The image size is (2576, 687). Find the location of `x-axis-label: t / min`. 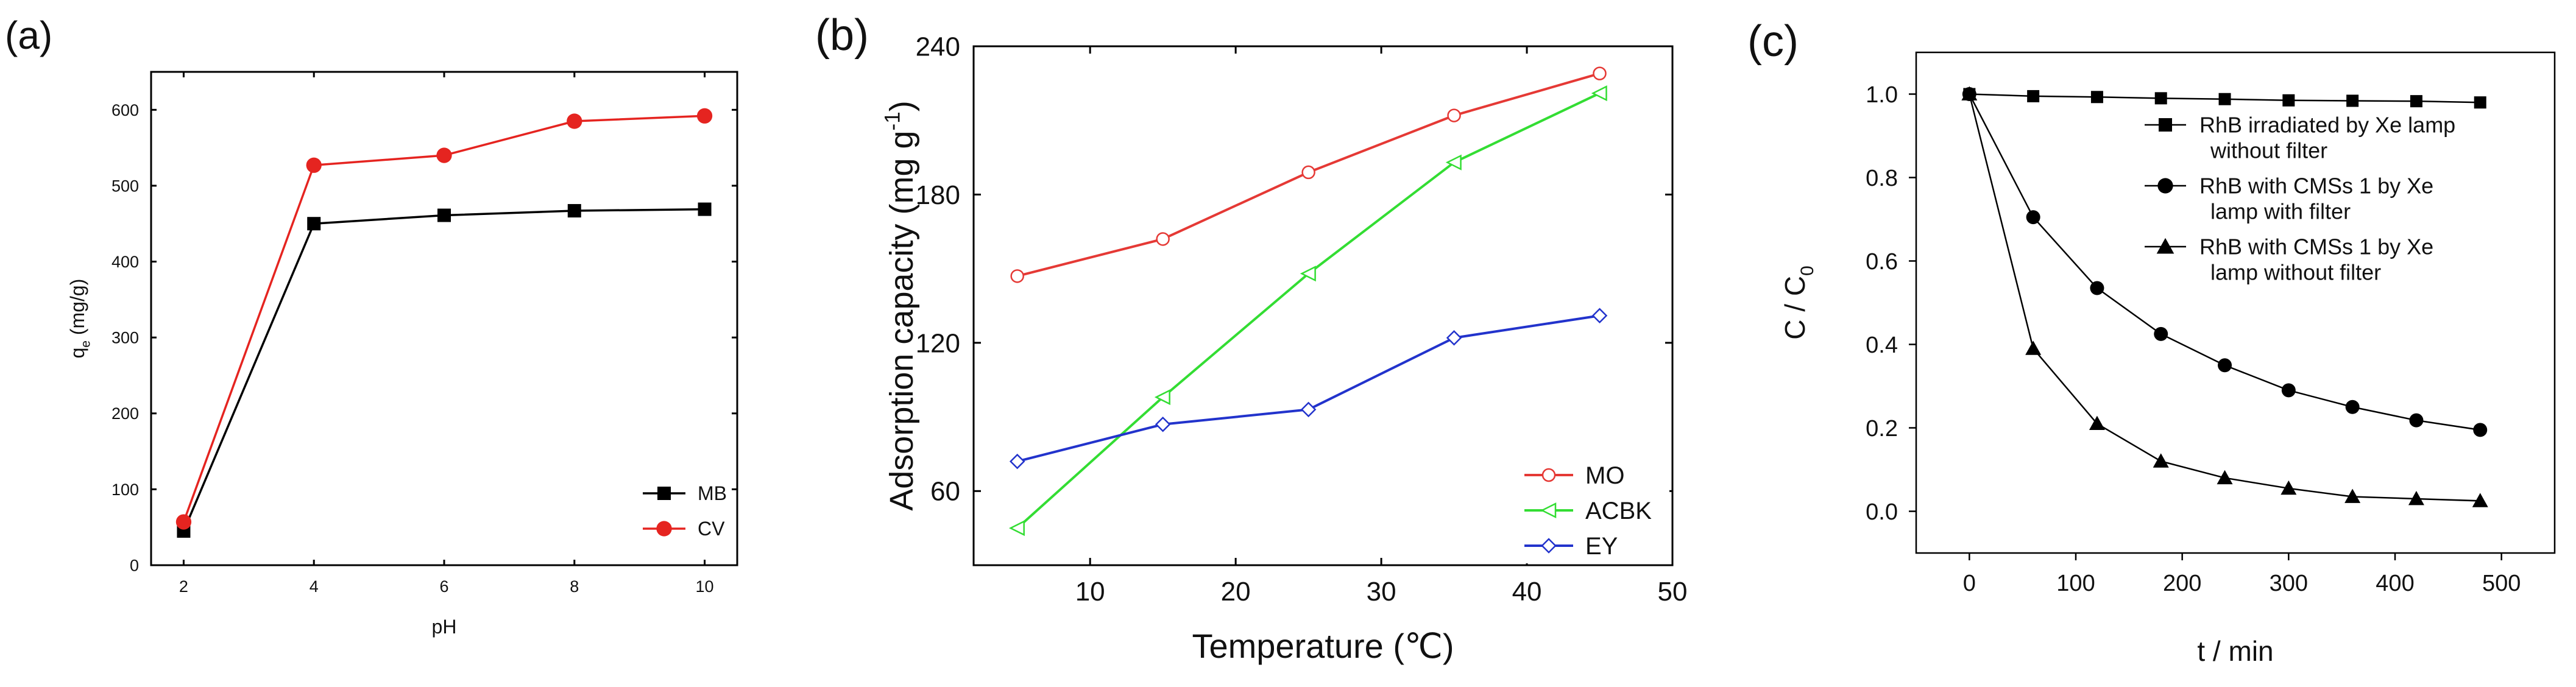

x-axis-label: t / min is located at coordinates (2235, 651).